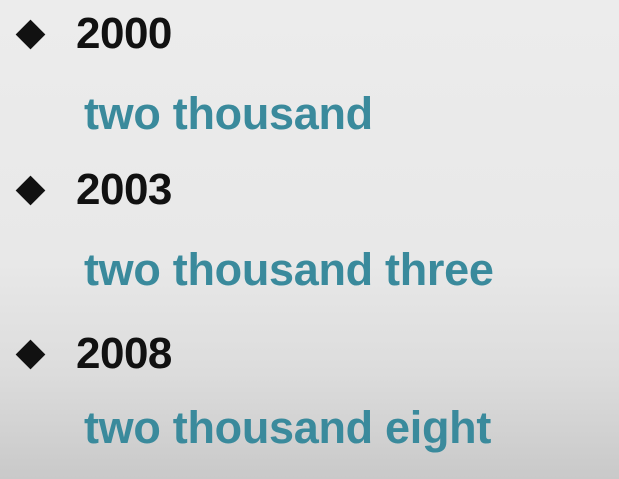 The height and width of the screenshot is (479, 619). Describe the element at coordinates (228, 113) in the screenshot. I see `year-in-words: two thousand` at that location.